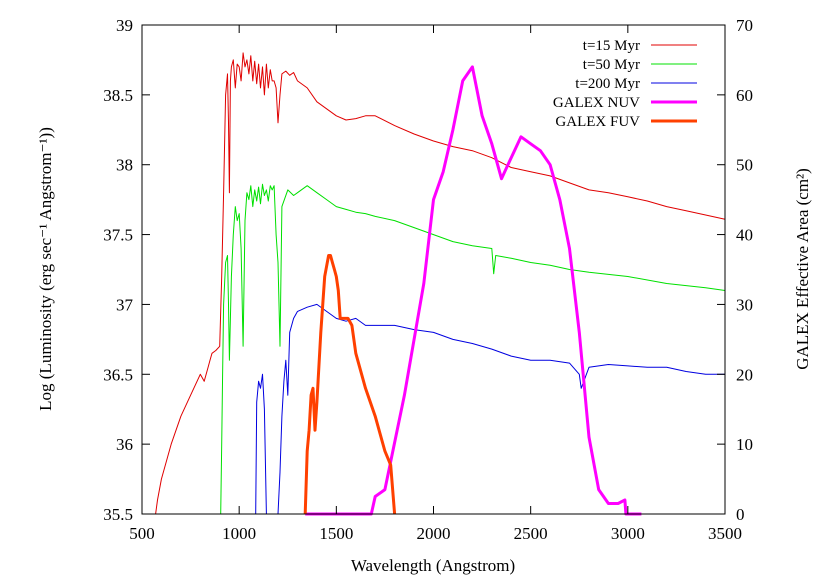 This screenshot has width=830, height=581. Describe the element at coordinates (350, 384) in the screenshot. I see `series-line-galex-fuv` at that location.